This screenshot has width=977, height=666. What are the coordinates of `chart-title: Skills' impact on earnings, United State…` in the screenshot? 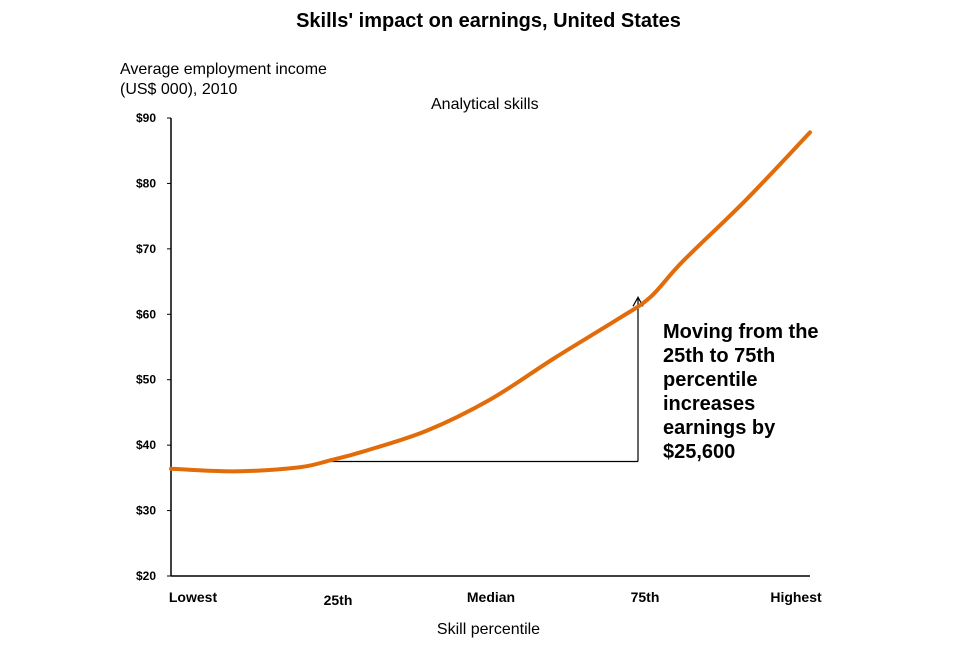 It's located at (488, 21).